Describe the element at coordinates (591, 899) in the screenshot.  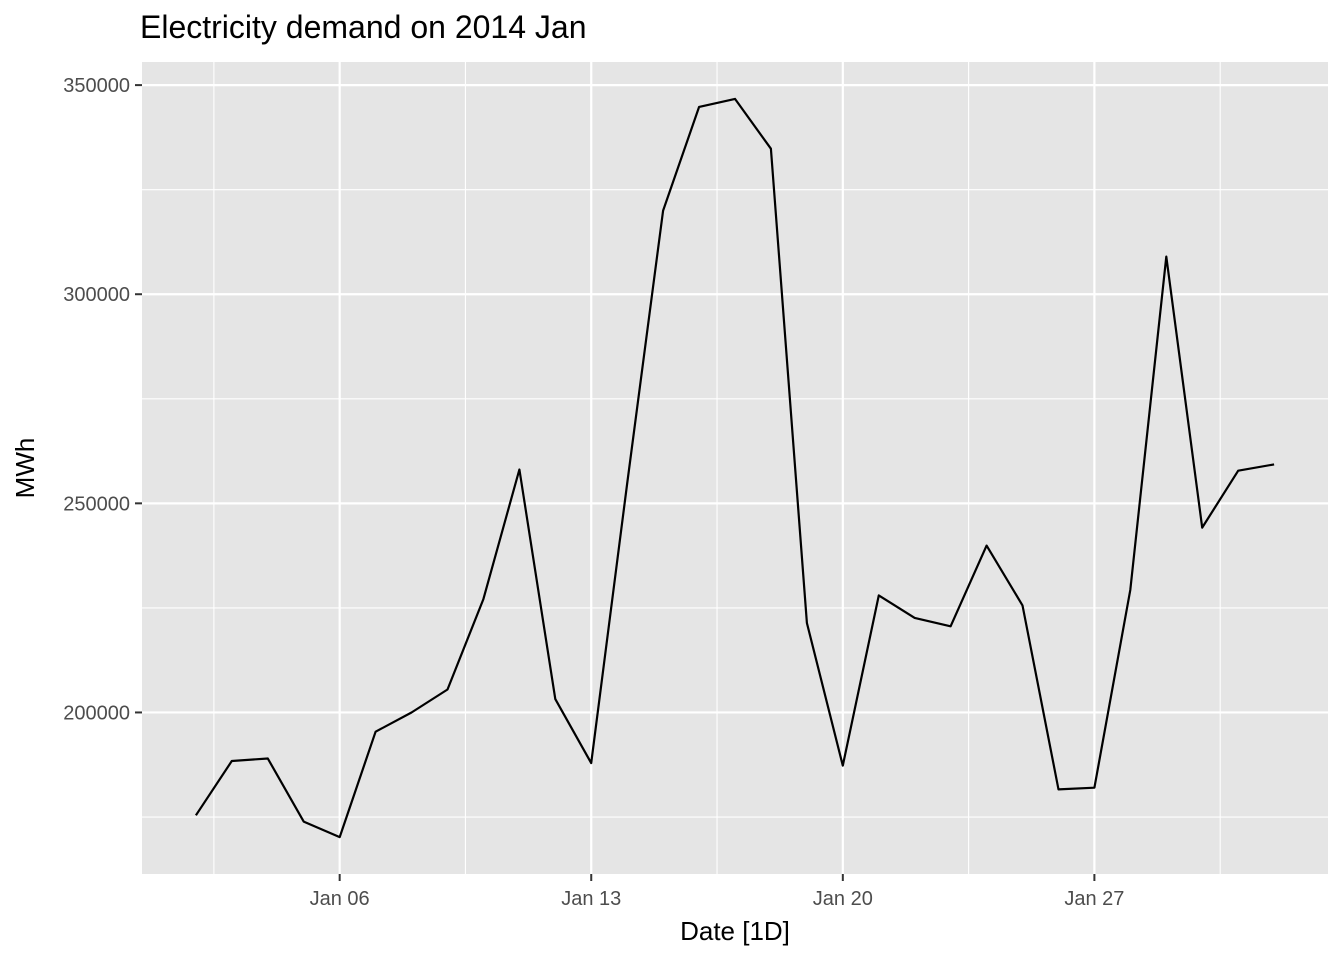
I see `x-tick-label: Jan 13` at that location.